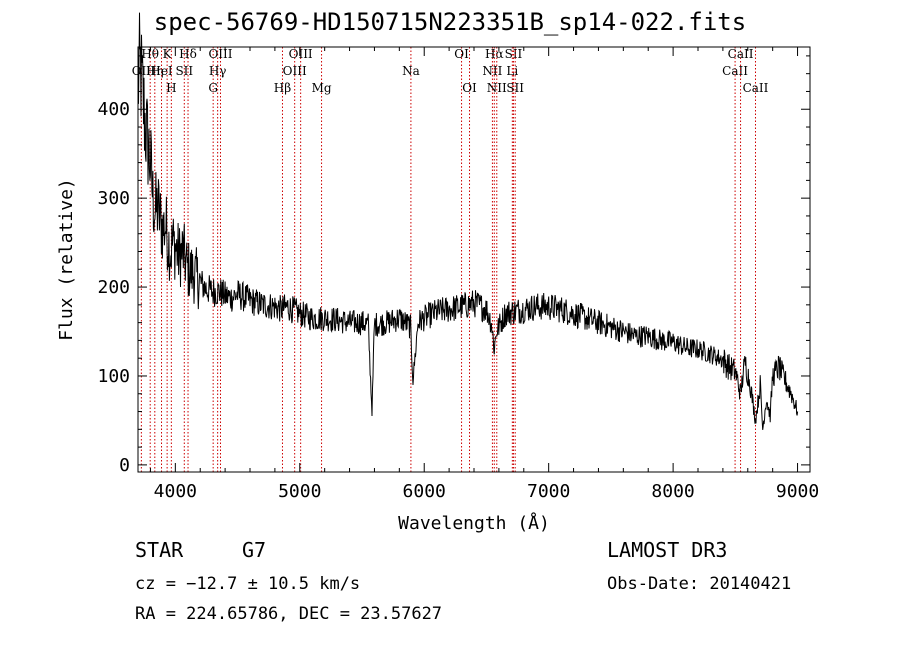 The width and height of the screenshot is (900, 649). I want to click on line-label-hβ: Hβ, so click(282, 88).